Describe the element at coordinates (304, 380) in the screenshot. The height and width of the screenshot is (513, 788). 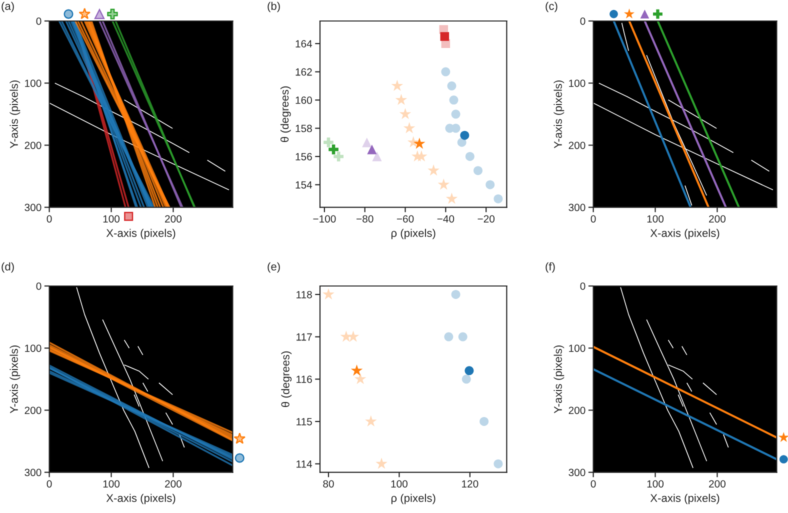
I see `y-tick-label: 116` at that location.